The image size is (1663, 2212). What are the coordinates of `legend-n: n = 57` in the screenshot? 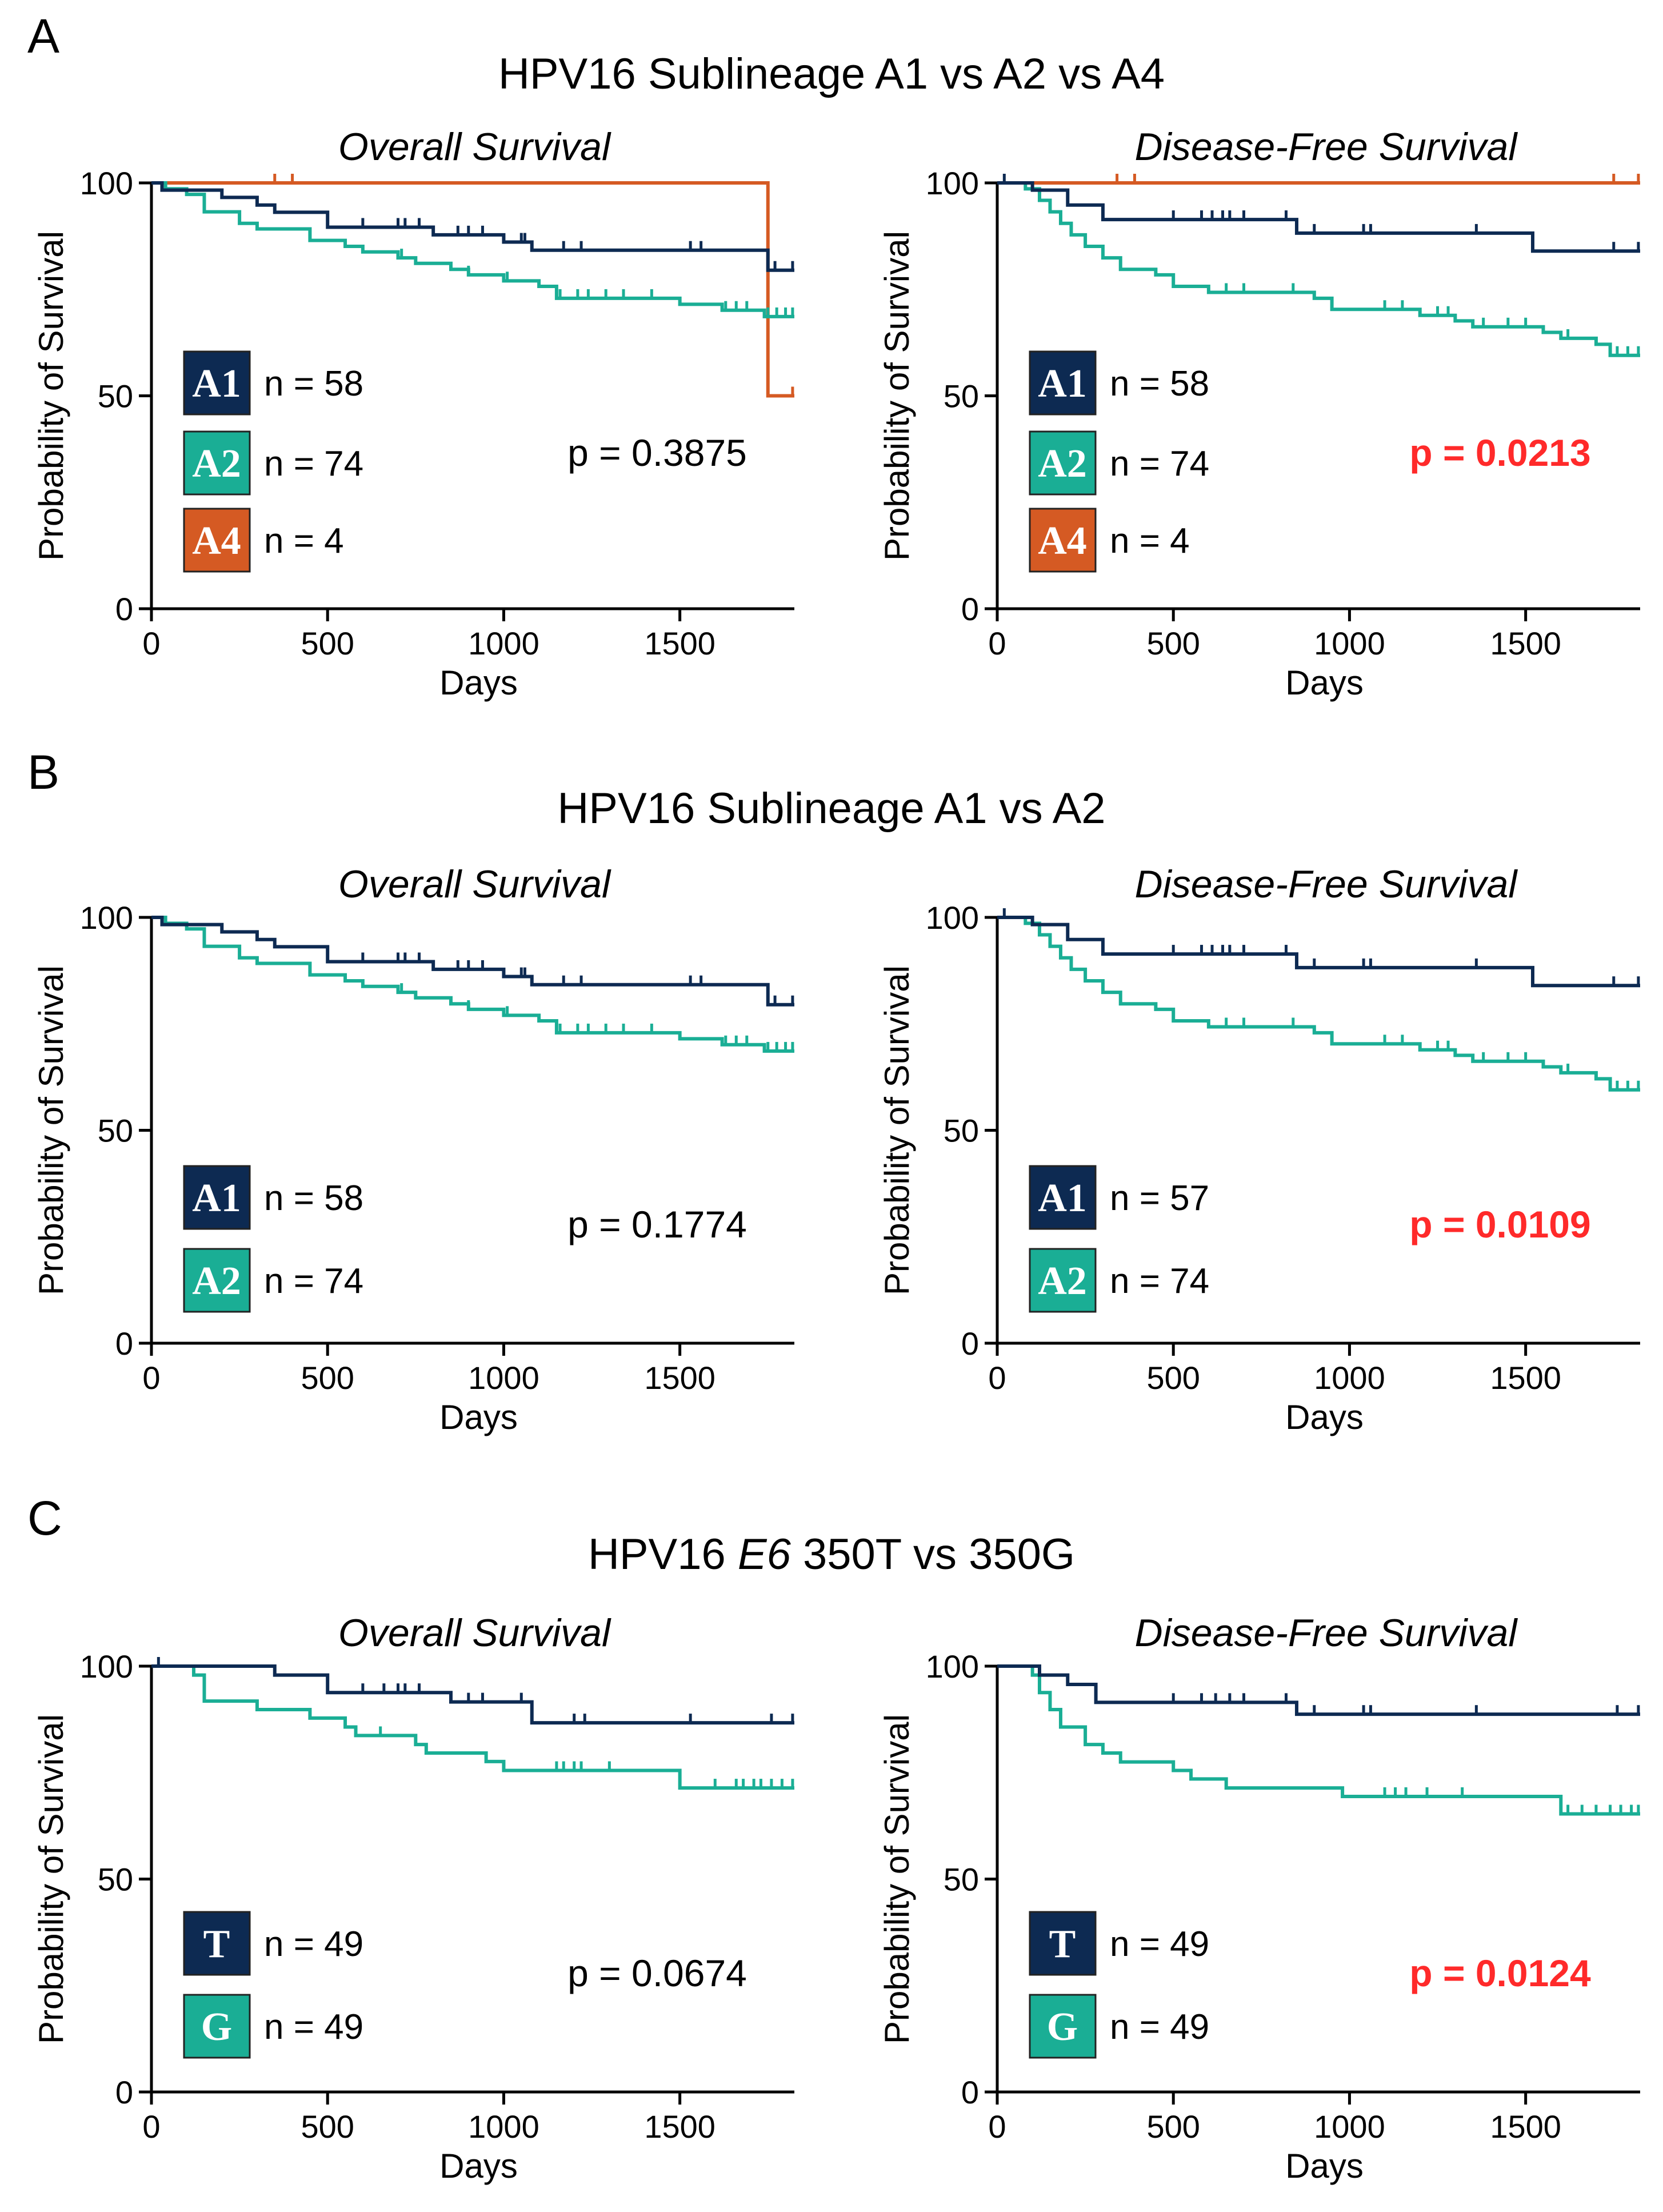 It's located at (1159, 1198).